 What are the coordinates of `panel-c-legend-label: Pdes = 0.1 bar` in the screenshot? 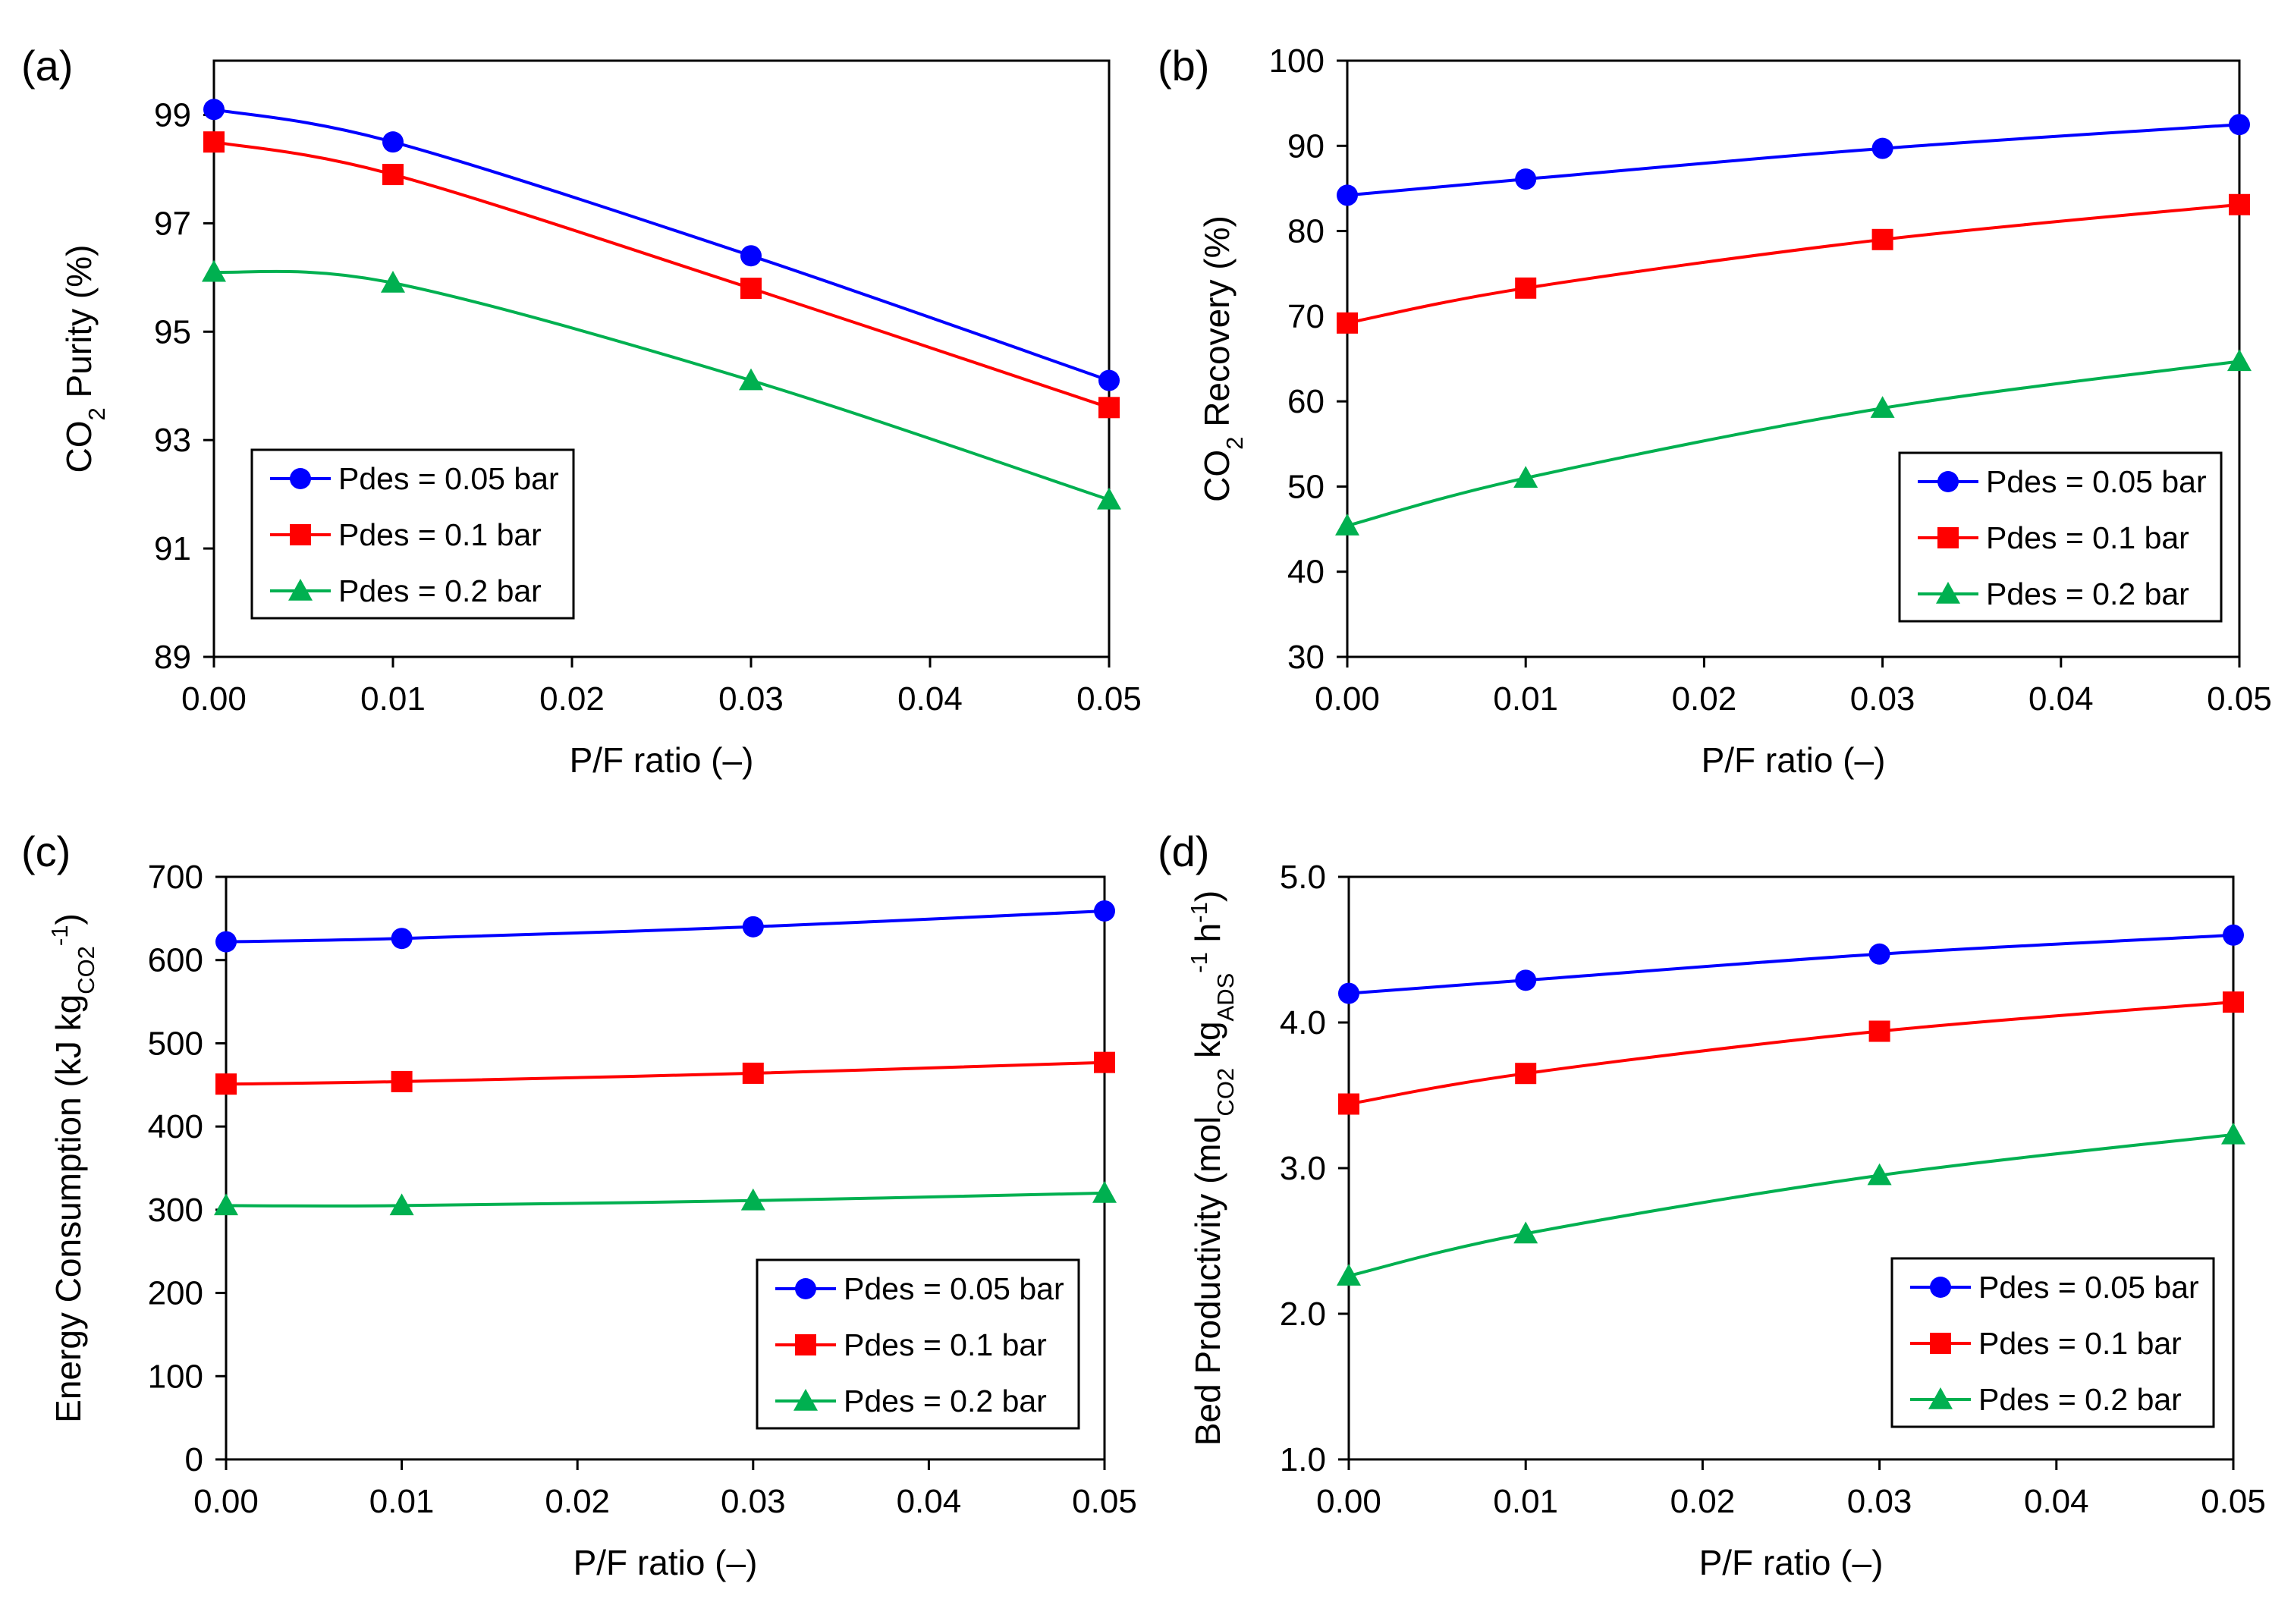 It's located at (945, 1344).